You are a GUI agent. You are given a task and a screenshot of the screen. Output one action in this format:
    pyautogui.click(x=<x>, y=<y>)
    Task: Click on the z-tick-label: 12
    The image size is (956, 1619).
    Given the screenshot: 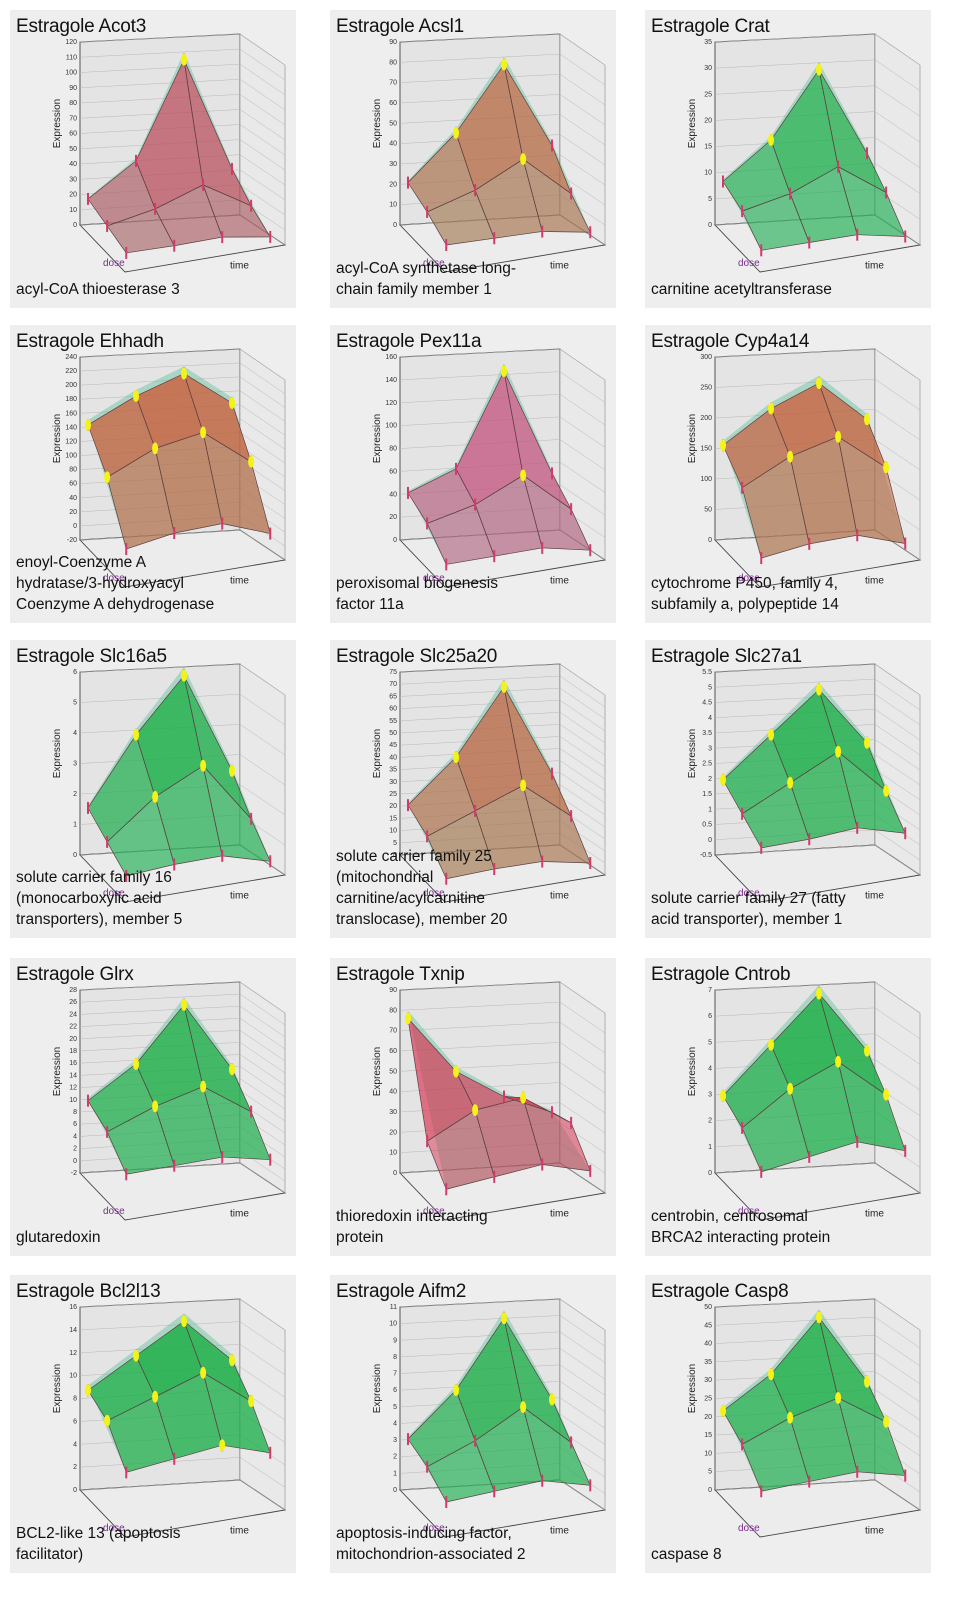 What is the action you would take?
    pyautogui.click(x=73, y=1088)
    